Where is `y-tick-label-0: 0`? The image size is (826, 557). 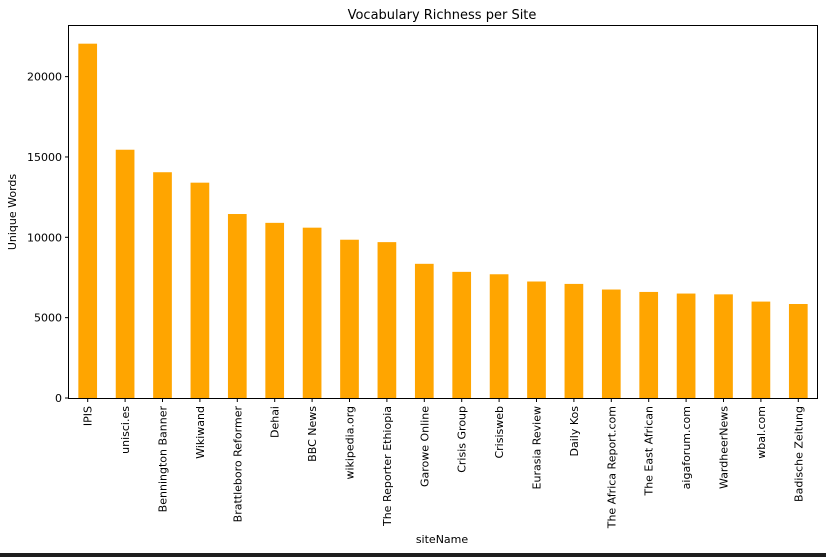 y-tick-label-0: 0 is located at coordinates (58, 398).